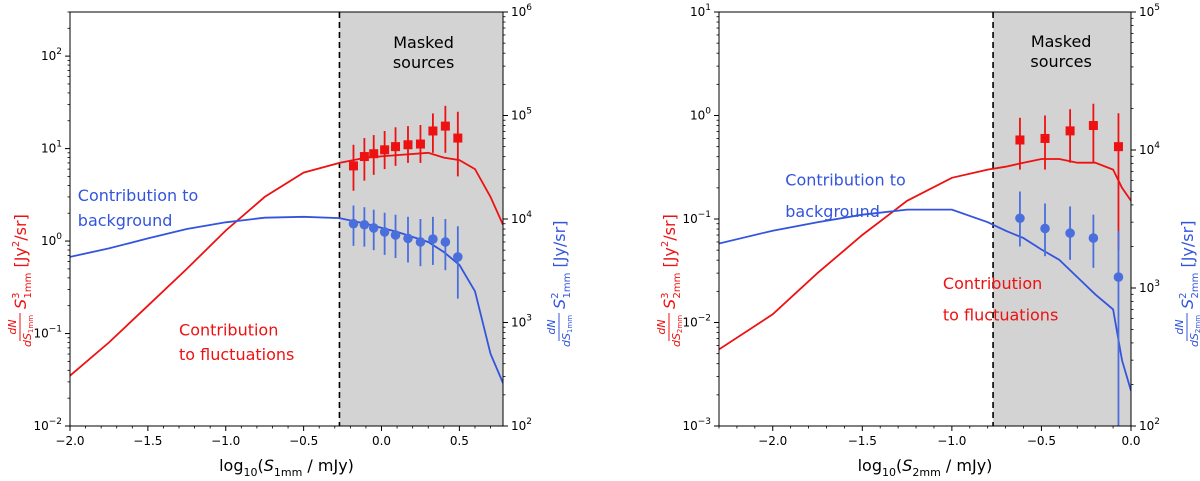  What do you see at coordinates (51, 55) in the screenshot?
I see `y-left-tick-label: 10²` at bounding box center [51, 55].